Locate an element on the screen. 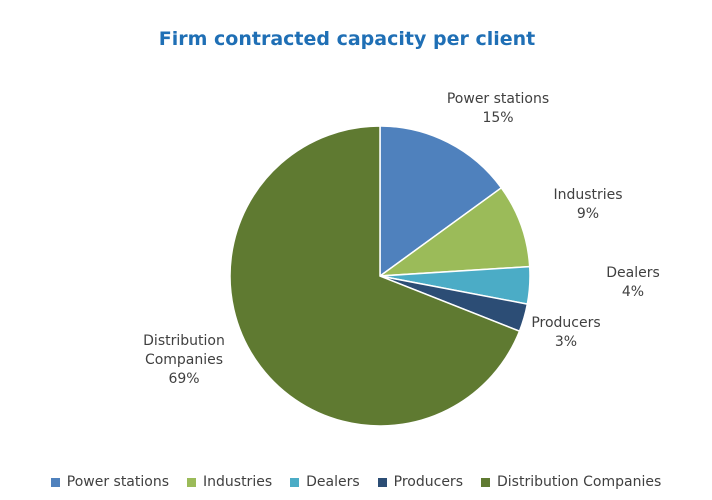  legend-label: Producers is located at coordinates (428, 482).